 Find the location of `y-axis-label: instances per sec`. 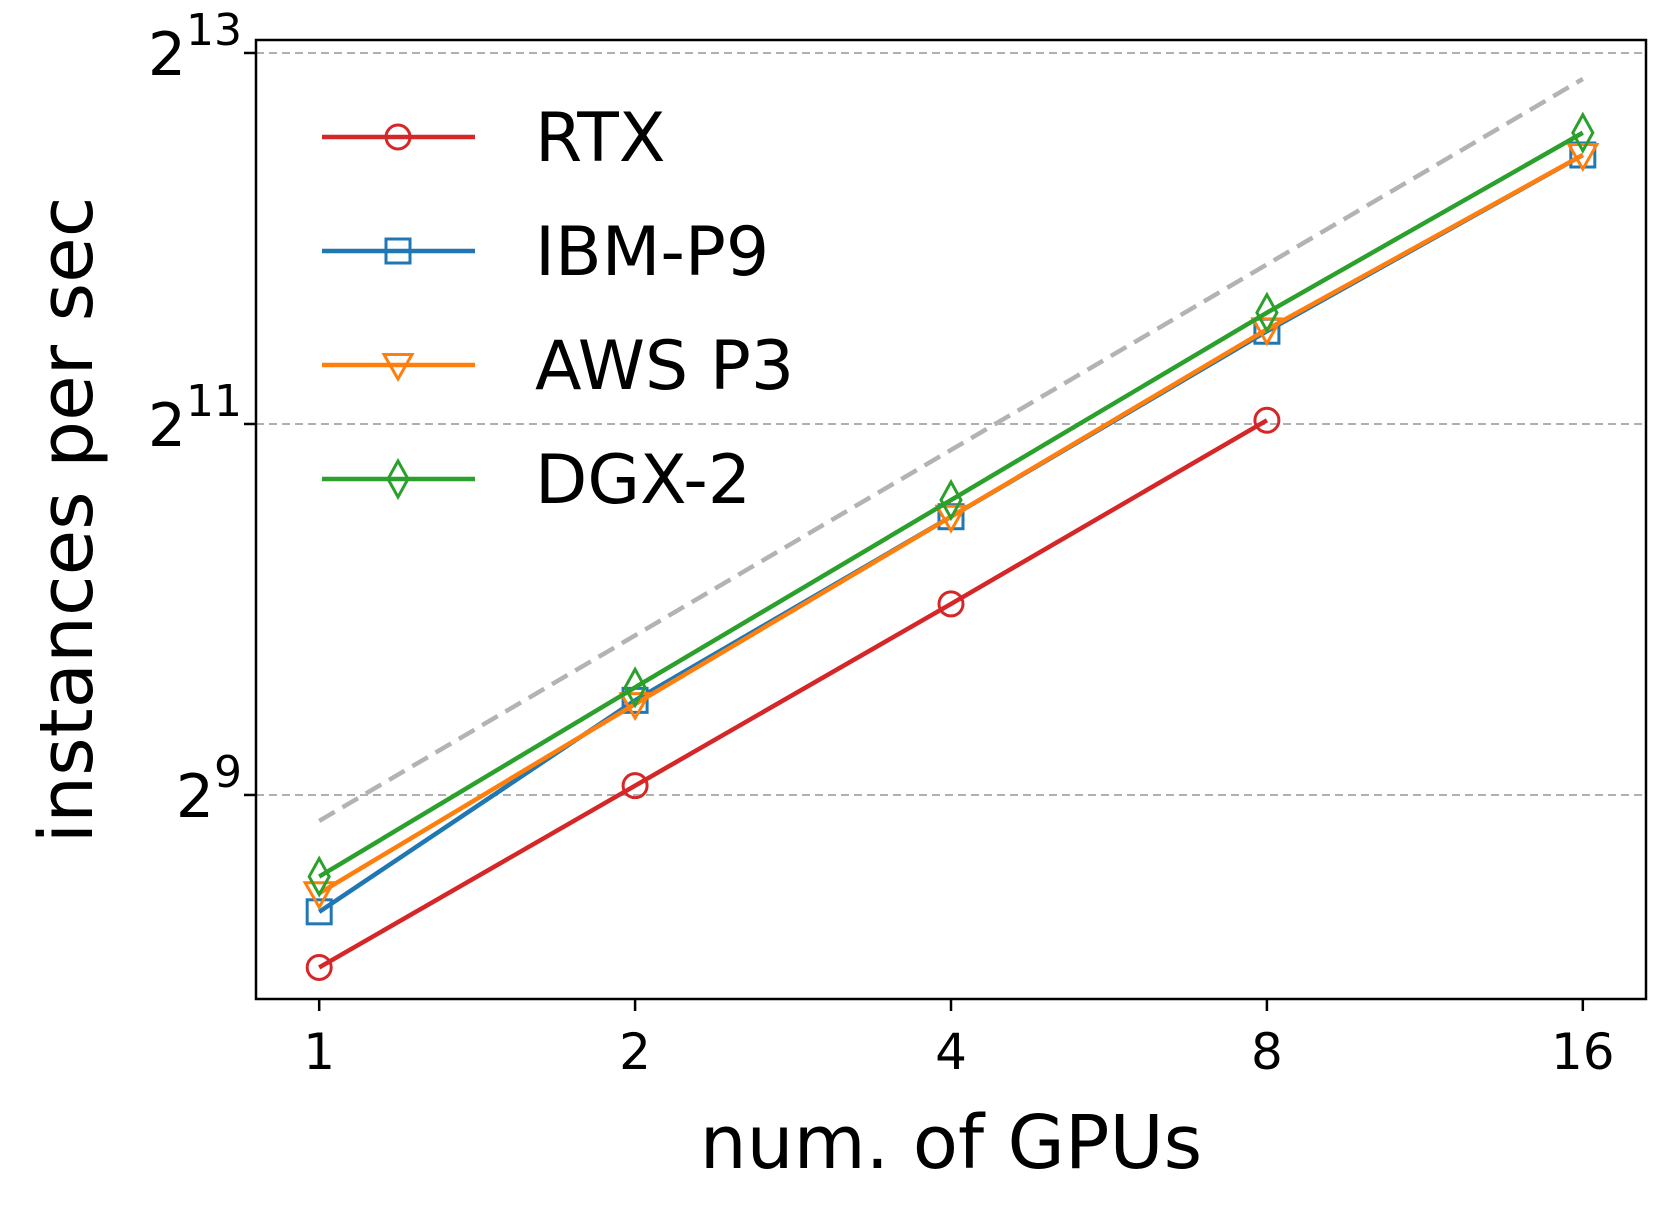

y-axis-label: instances per sec is located at coordinates (67, 520).